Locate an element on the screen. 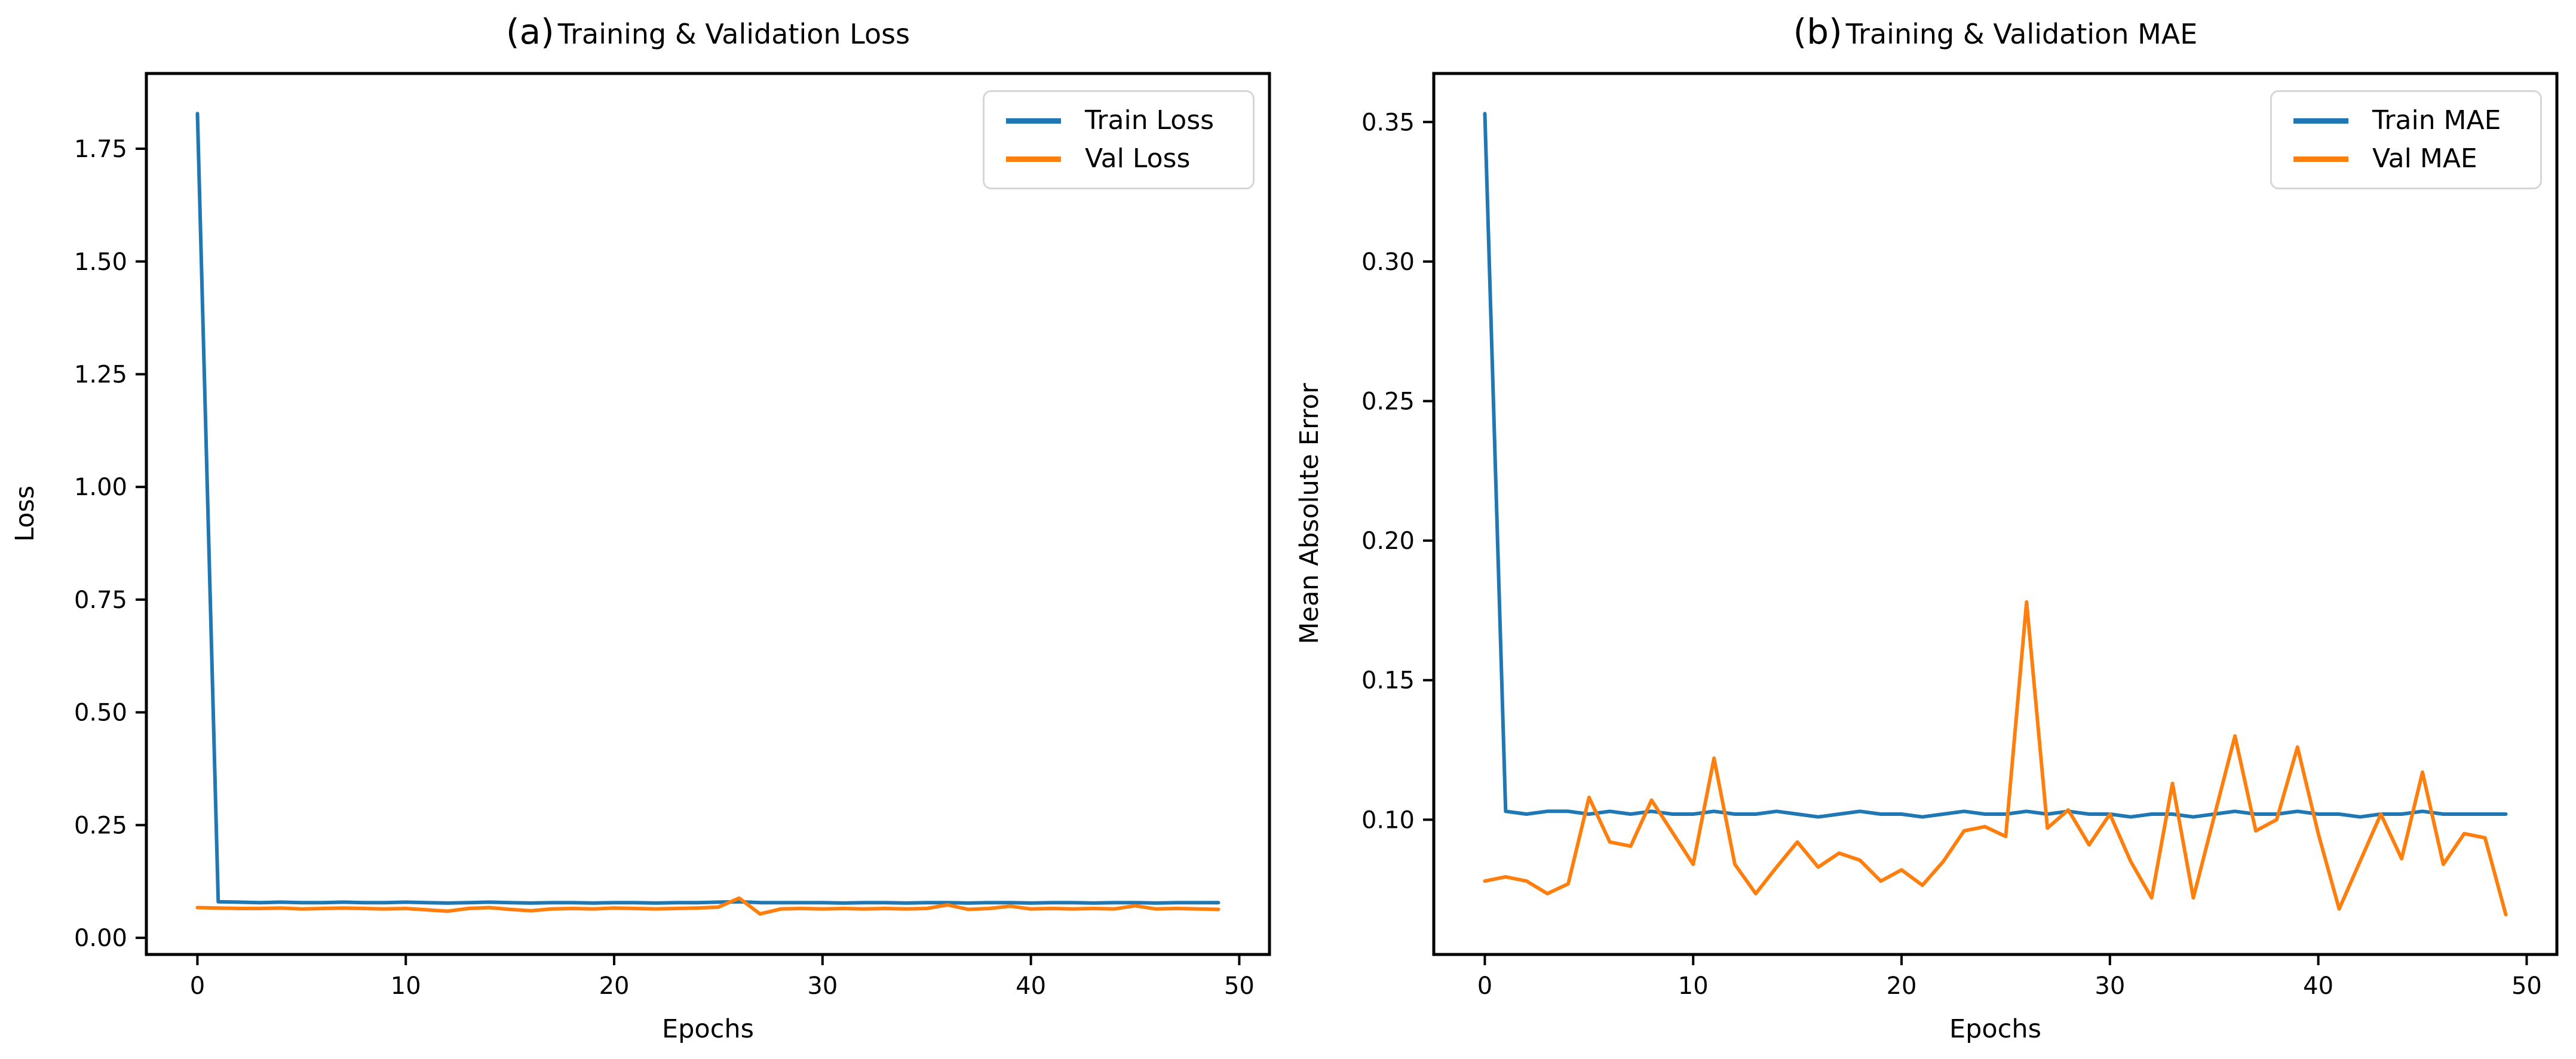 The image size is (2576, 1059). legend-entry-val-mae: Val MAE is located at coordinates (2416, 159).